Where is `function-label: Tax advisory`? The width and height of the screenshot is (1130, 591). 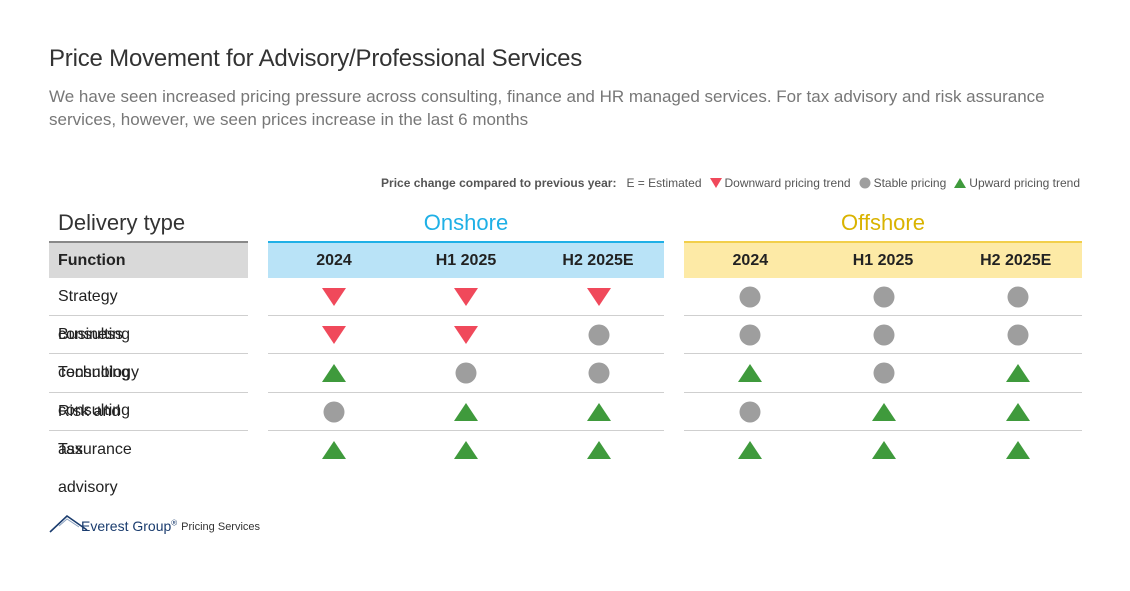 function-label: Tax advisory is located at coordinates (88, 468).